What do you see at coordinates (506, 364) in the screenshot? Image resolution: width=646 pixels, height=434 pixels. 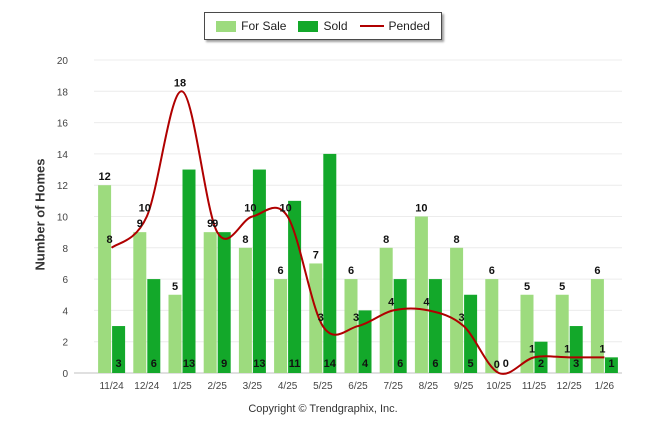 I see `label-sold: 0` at bounding box center [506, 364].